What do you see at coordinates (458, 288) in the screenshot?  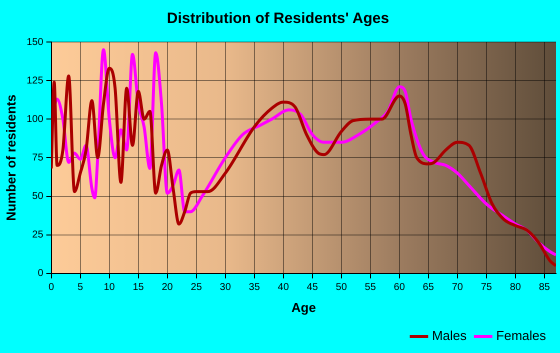 I see `x-tick-label: 70` at bounding box center [458, 288].